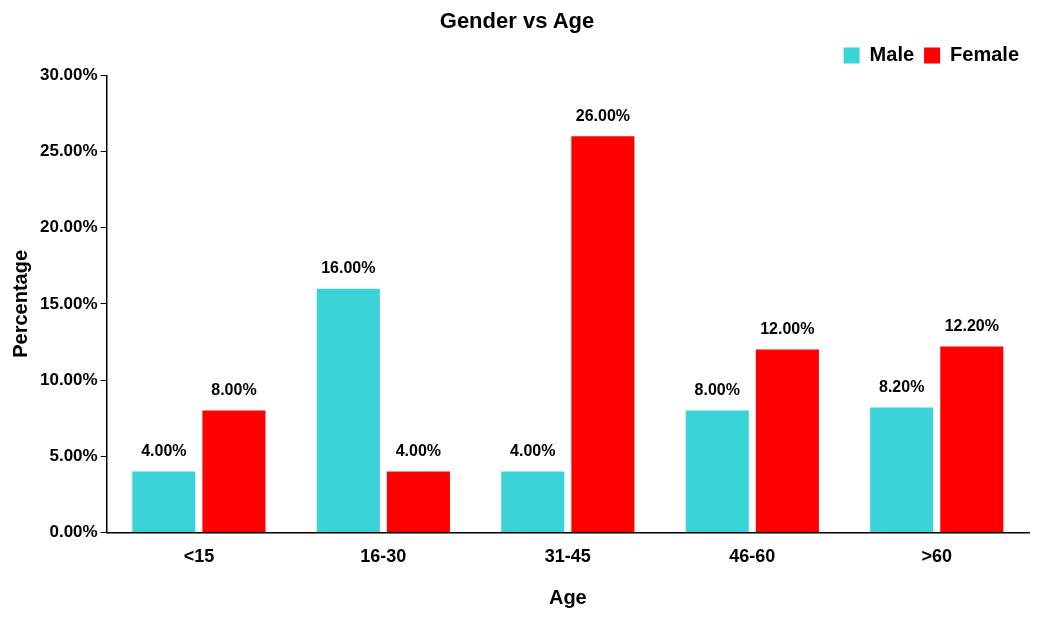 Image resolution: width=1044 pixels, height=619 pixels. Describe the element at coordinates (19, 303) in the screenshot. I see `y-axis-title: Percentage` at that location.